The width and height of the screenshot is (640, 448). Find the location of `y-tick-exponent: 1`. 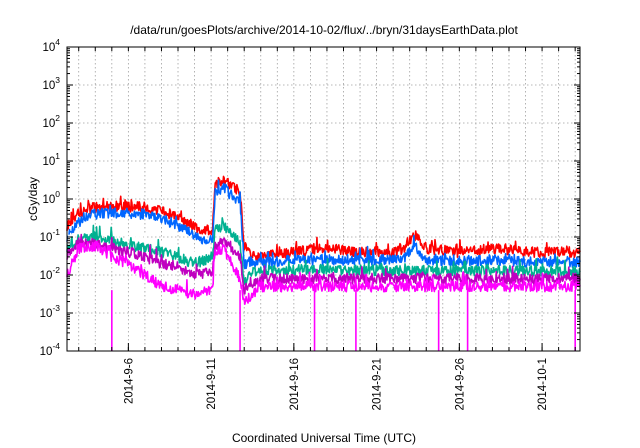

y-tick-exponent: 1 is located at coordinates (57, 156).